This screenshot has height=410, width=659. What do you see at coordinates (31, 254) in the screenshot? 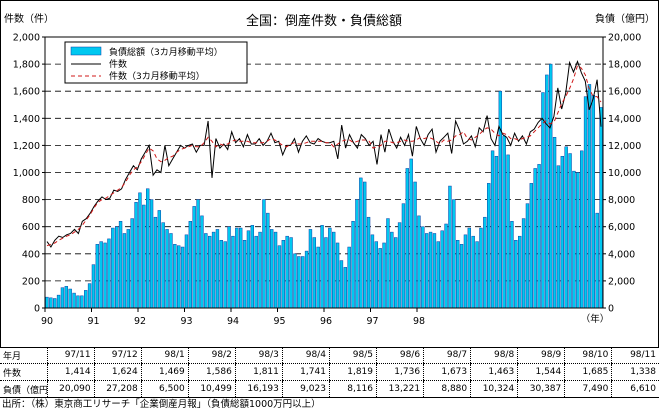
I see `left-tick-label: 400` at bounding box center [31, 254].